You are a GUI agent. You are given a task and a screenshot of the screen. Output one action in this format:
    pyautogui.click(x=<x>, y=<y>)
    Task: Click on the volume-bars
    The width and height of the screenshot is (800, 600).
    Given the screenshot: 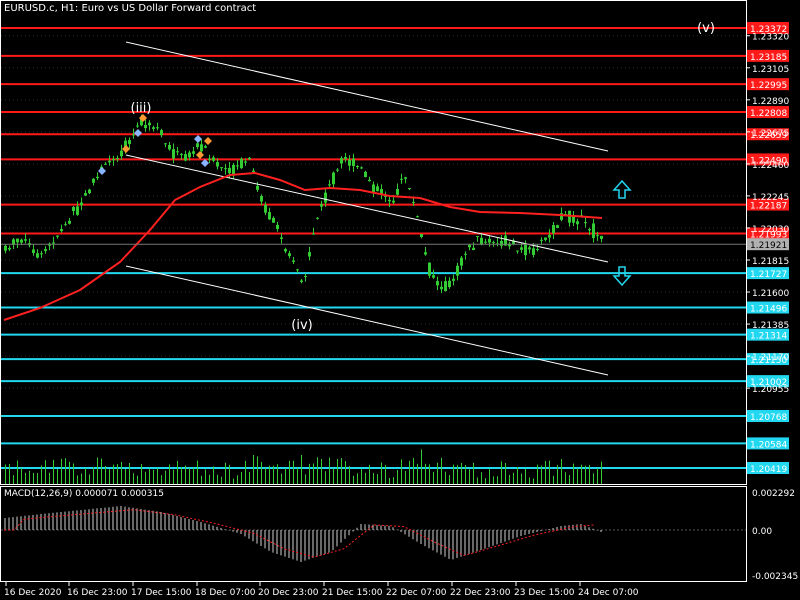 What is the action you would take?
    pyautogui.click(x=303, y=466)
    